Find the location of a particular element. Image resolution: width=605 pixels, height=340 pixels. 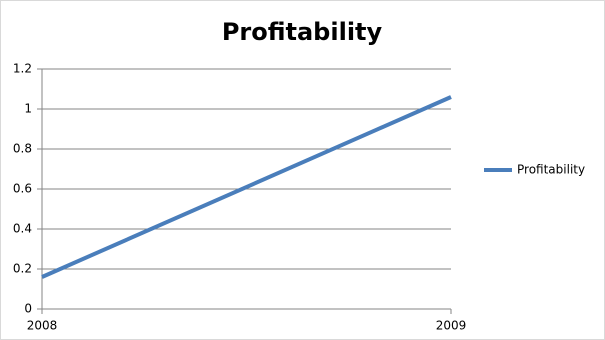

y-tick-label: 1.2 is located at coordinates (22, 69).